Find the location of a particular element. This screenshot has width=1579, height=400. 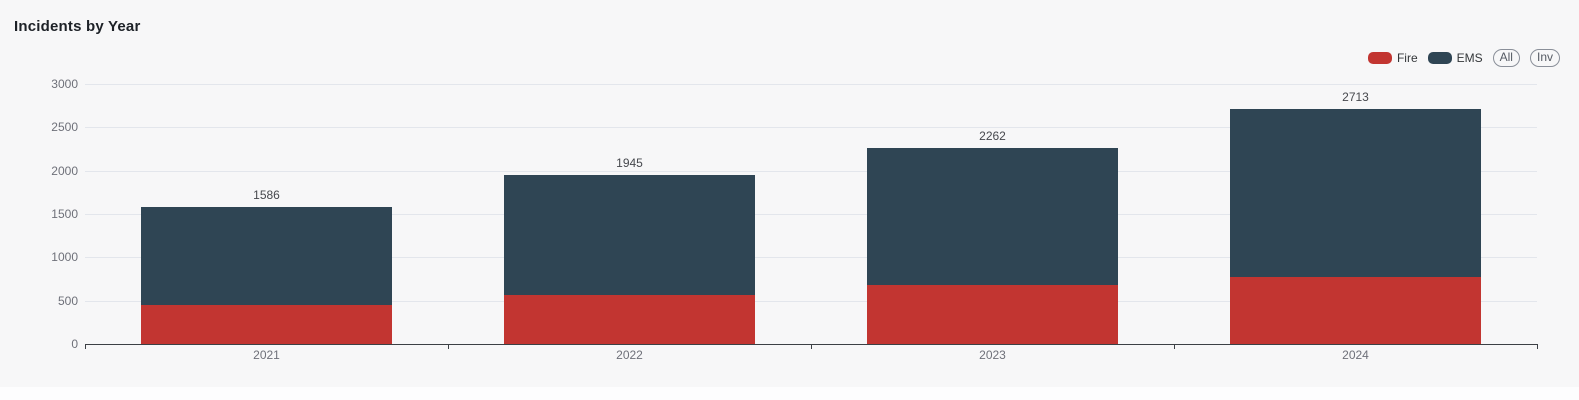

y-tick-label: 0 is located at coordinates (74, 344).